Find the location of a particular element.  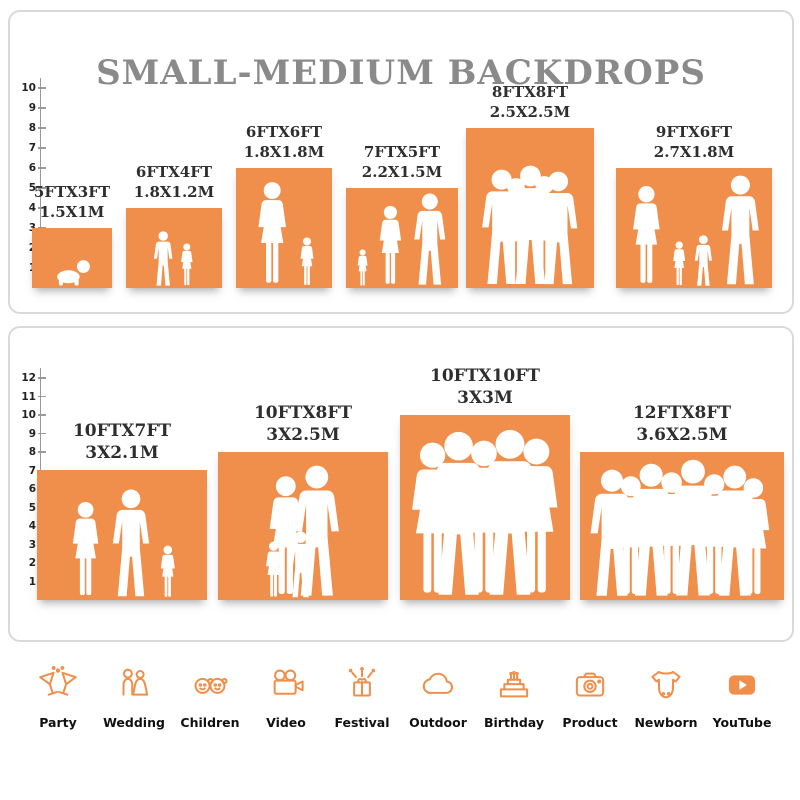

backdrop-size-ft: 10FTX8FT is located at coordinates (303, 412).